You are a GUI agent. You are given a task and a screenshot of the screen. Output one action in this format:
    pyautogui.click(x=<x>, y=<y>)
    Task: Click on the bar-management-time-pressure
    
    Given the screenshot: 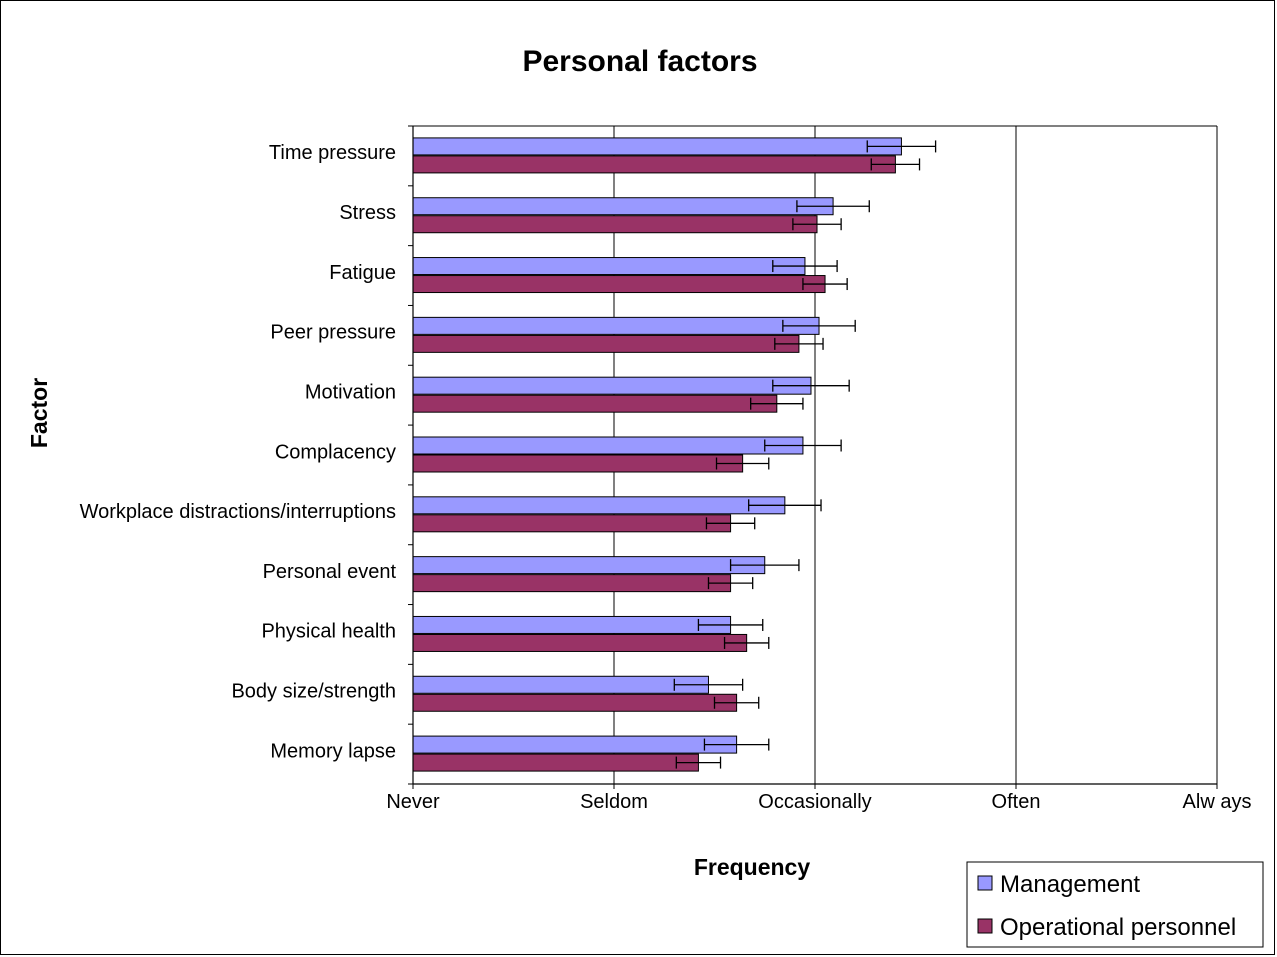 What is the action you would take?
    pyautogui.click(x=657, y=146)
    